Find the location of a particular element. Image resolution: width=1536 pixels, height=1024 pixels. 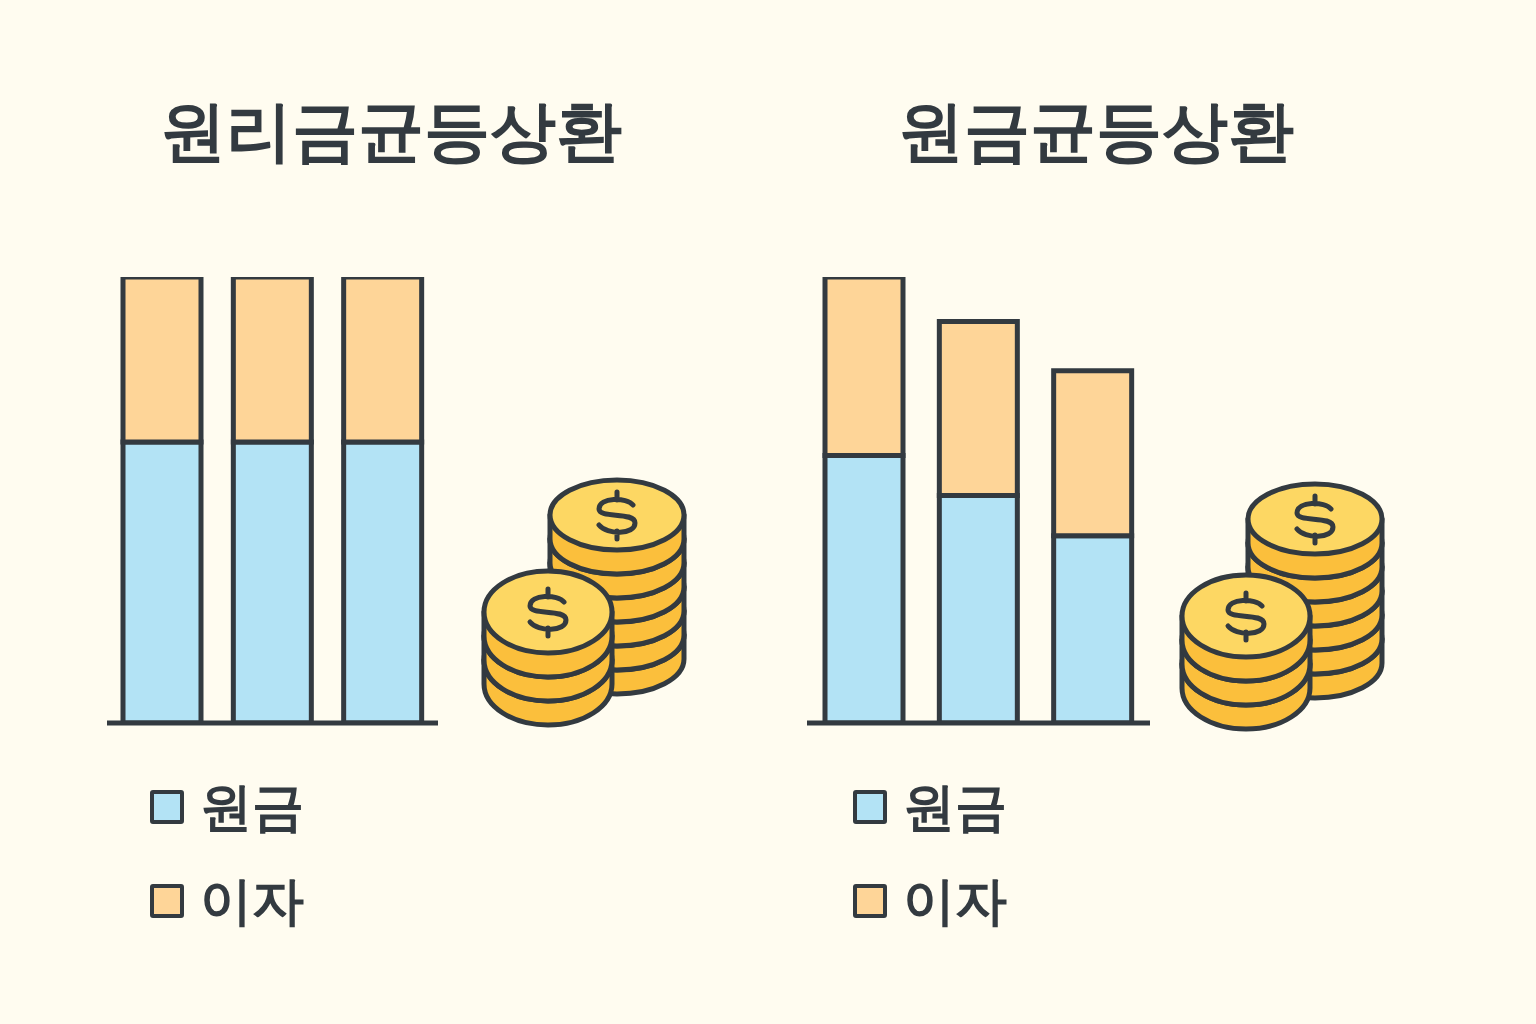

chart-title: 원리금균등상환 is located at coordinates (391, 132).